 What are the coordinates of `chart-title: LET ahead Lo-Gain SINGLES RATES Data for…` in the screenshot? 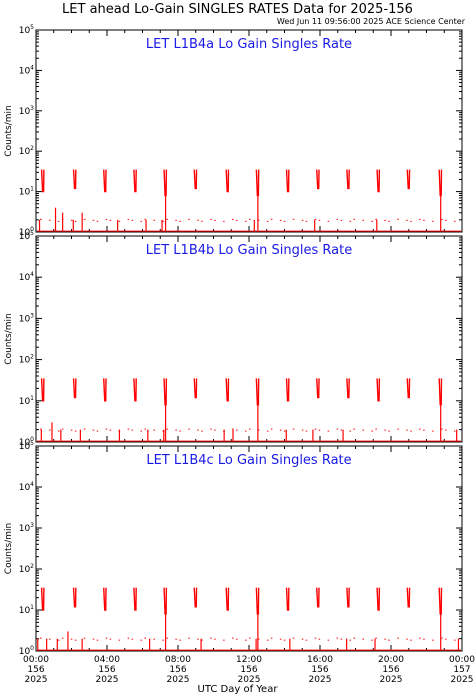 It's located at (237, 9).